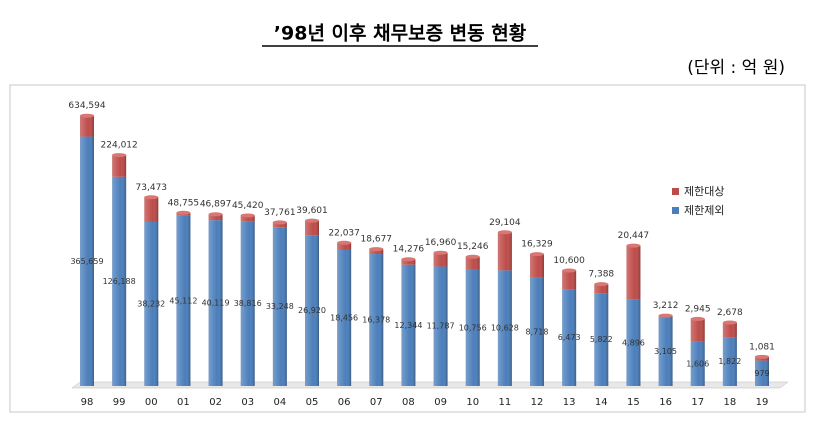 The width and height of the screenshot is (819, 430). I want to click on segment-label: 1,822, so click(729, 361).